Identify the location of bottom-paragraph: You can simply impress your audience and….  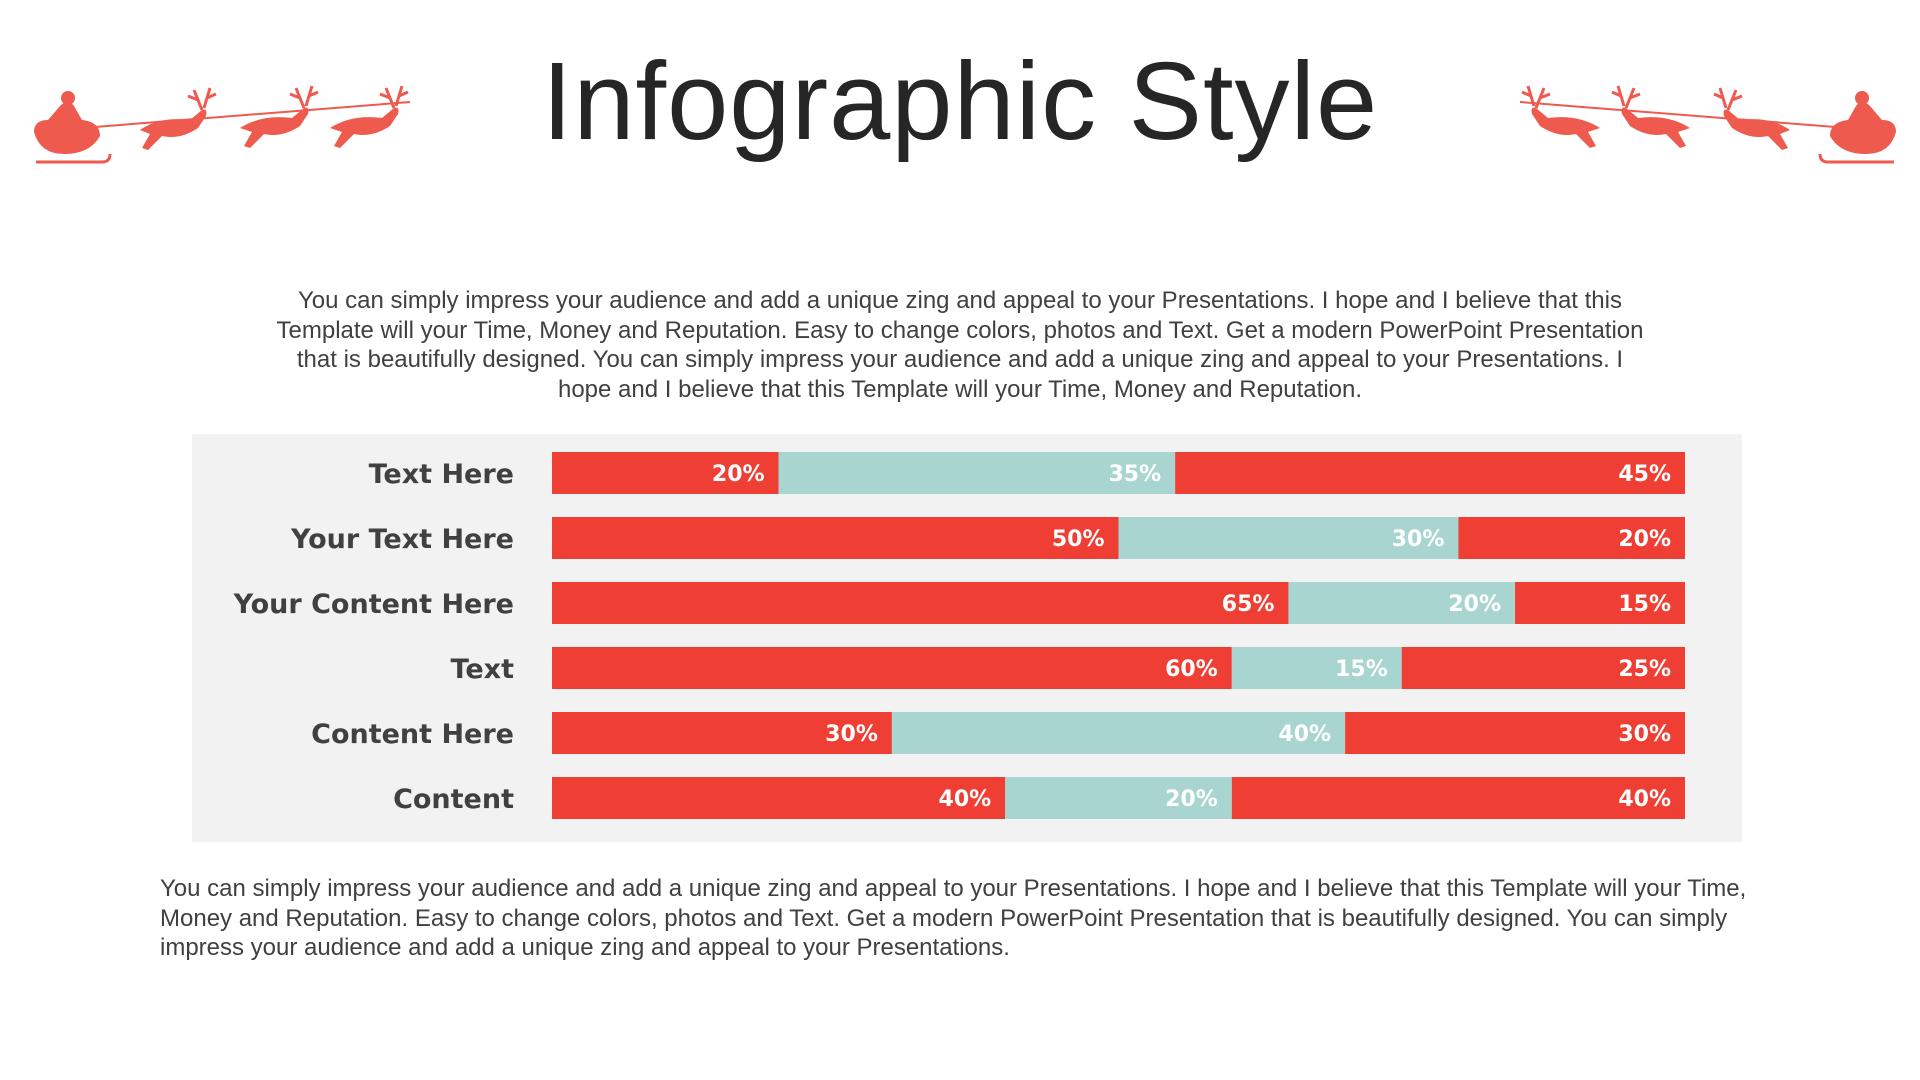
(953, 918).